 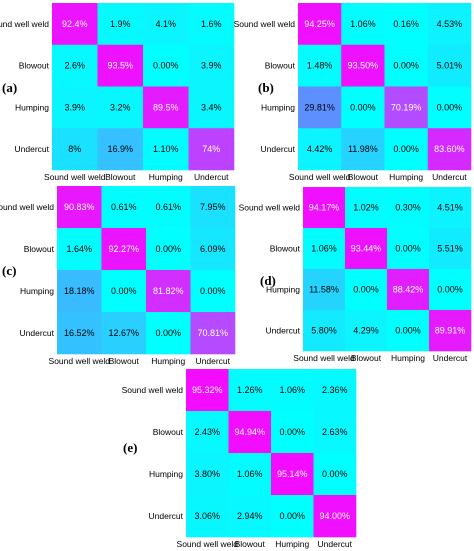 I want to click on cell-value-label: 70.19%, so click(x=406, y=107).